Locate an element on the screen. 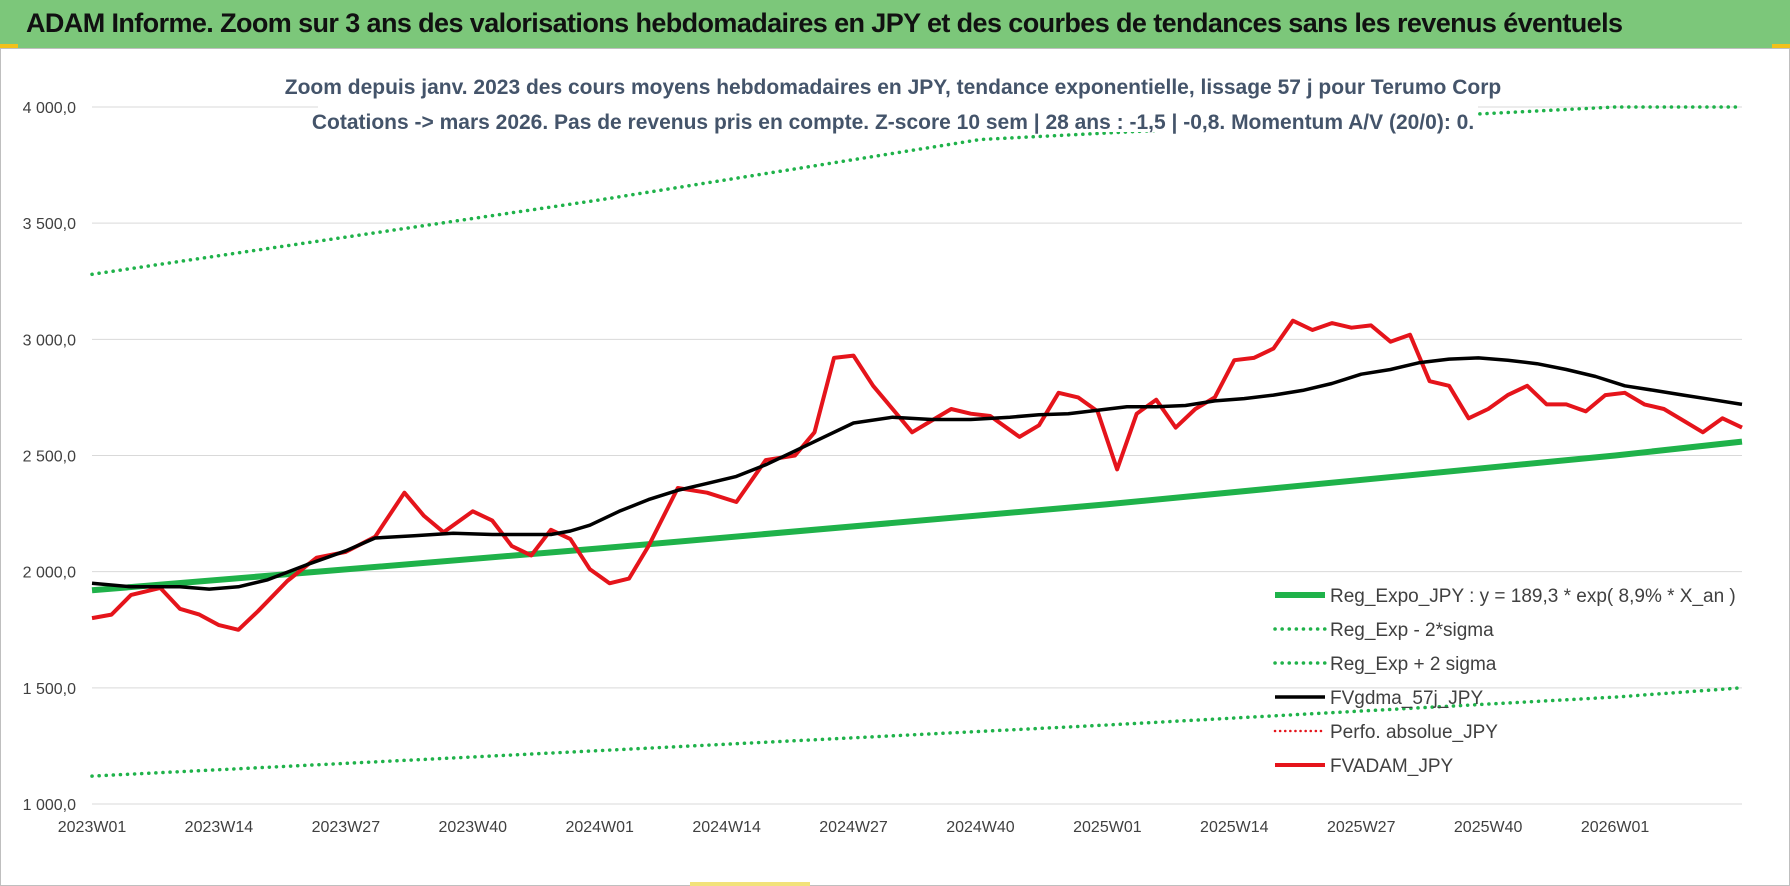 The height and width of the screenshot is (886, 1790). legend-label: FVgdma_57j_JPY is located at coordinates (1406, 698).